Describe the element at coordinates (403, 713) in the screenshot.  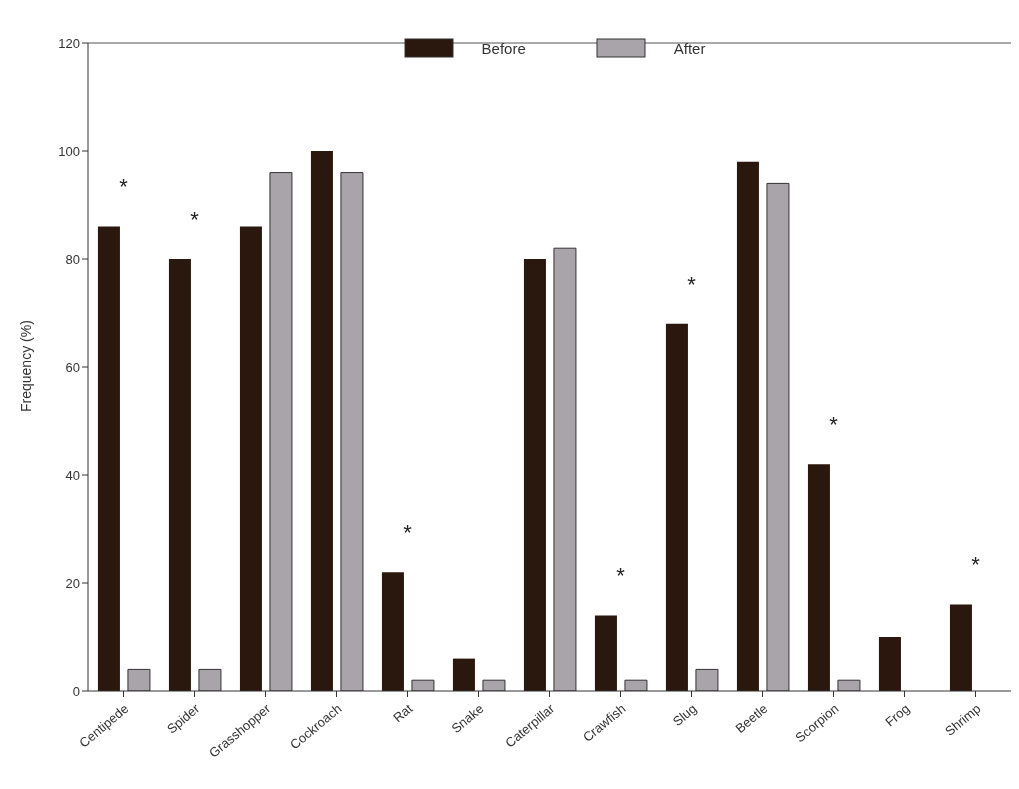
I see `x-tick-label: Rat` at that location.